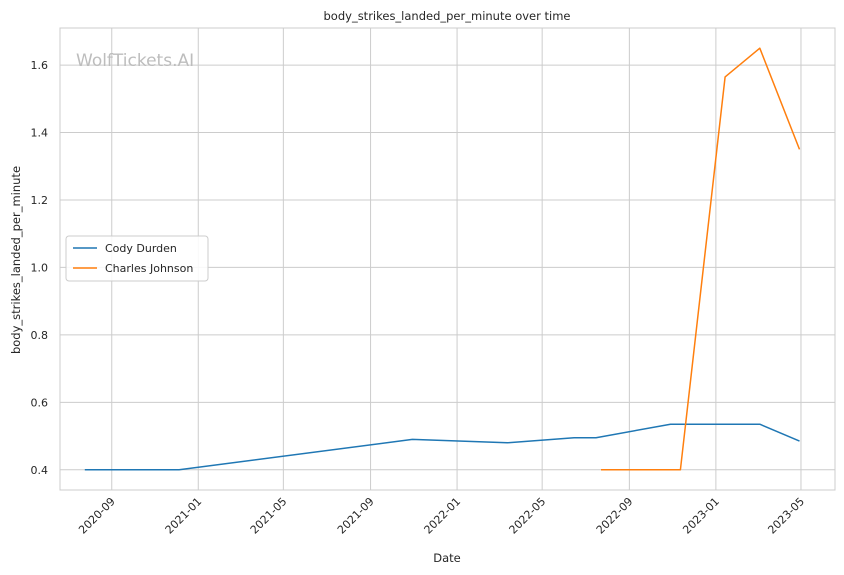 The width and height of the screenshot is (844, 575). I want to click on y-tick-label: 1.4, so click(40, 133).